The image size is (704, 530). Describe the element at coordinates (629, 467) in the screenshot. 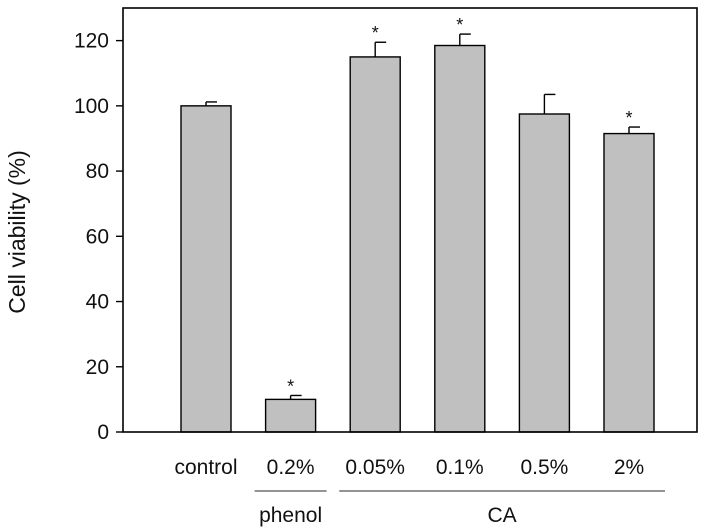

I see `x-tick-label: 2%` at that location.